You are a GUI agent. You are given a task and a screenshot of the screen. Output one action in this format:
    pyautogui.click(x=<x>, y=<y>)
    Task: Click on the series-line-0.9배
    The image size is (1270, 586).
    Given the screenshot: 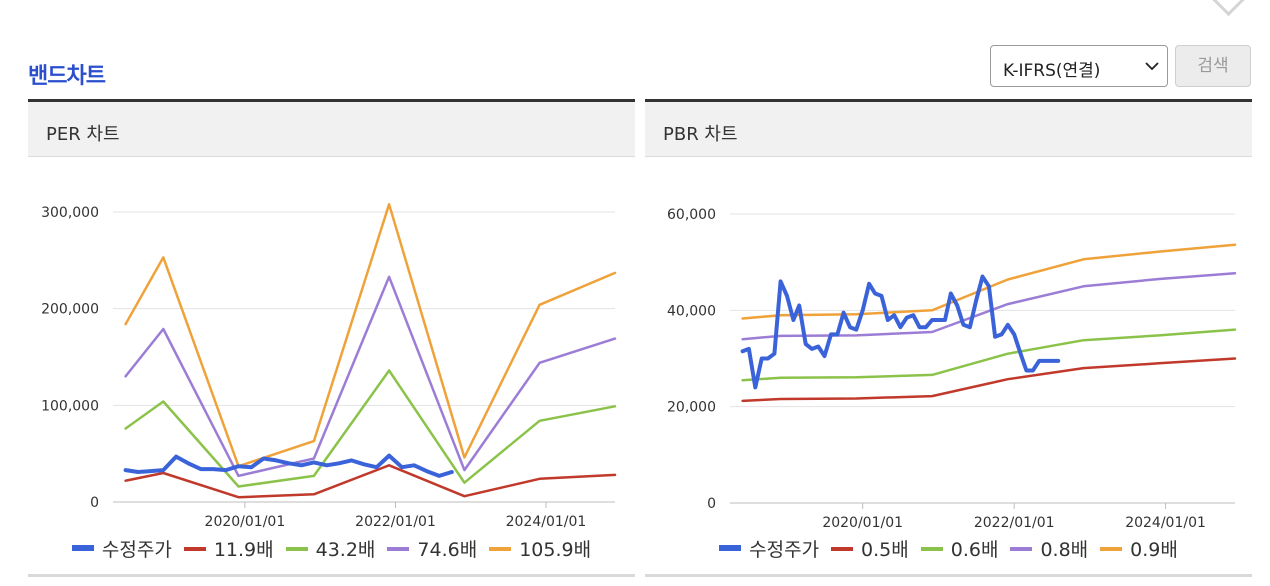 What is the action you would take?
    pyautogui.click(x=989, y=281)
    